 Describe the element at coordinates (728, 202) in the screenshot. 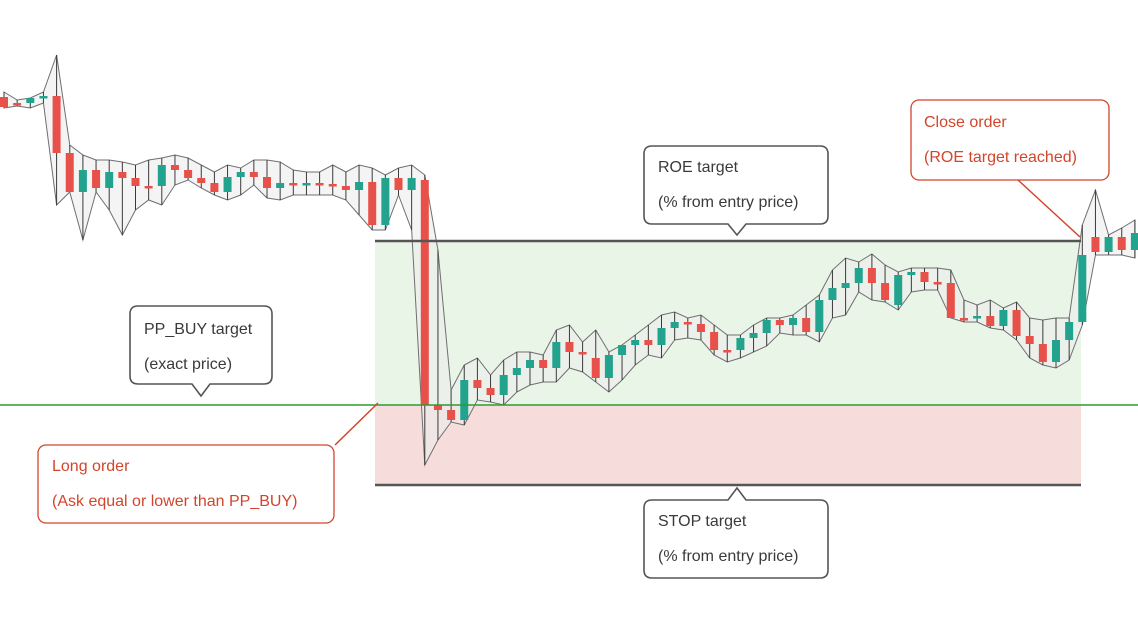

I see `roe-callout-subtitle: (% from entry price)` at that location.